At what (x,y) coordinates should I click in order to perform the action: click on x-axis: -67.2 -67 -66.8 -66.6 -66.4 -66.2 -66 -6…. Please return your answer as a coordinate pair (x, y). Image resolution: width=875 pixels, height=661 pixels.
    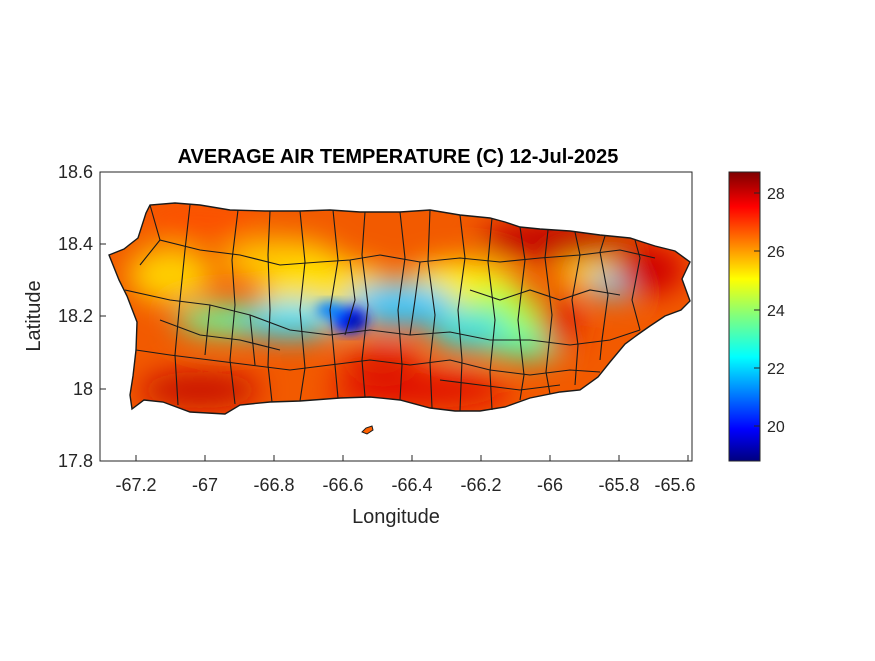
    Looking at the image, I should click on (405, 475).